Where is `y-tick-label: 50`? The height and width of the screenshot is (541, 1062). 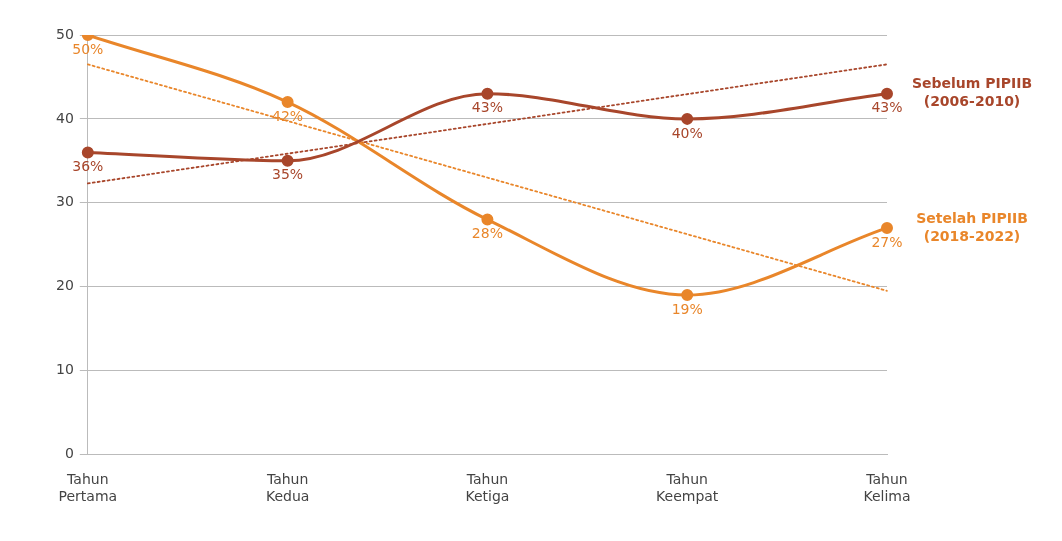 y-tick-label: 50 is located at coordinates (64, 33).